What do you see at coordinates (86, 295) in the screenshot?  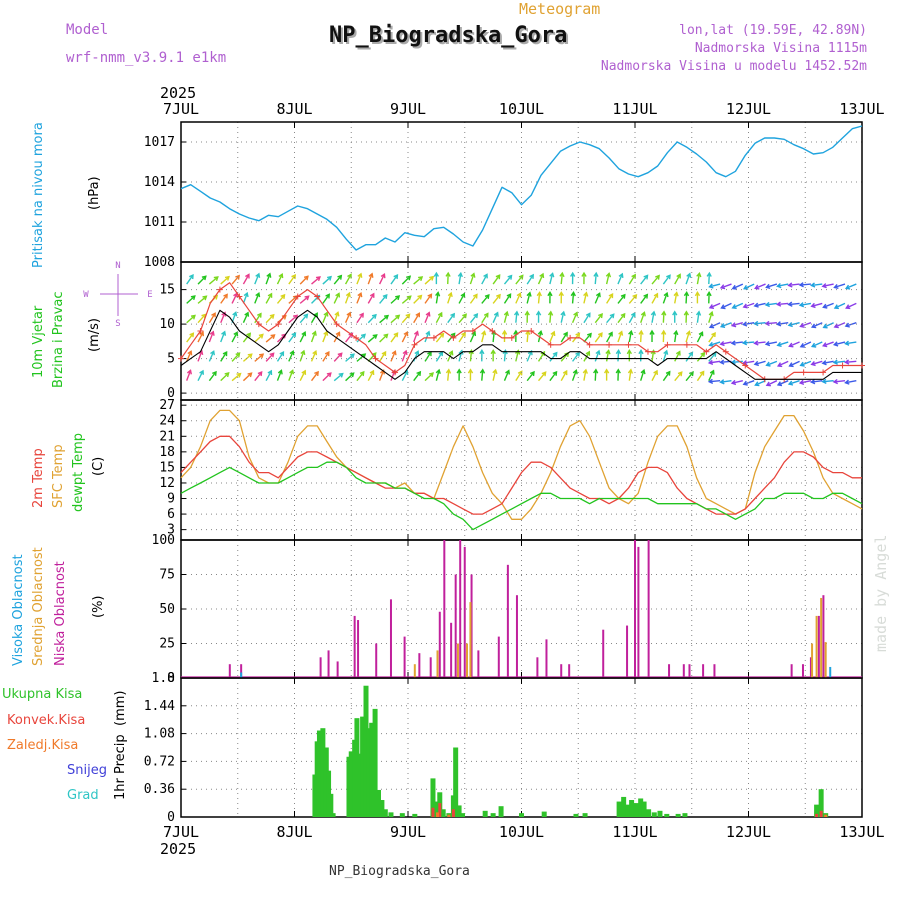 I see `compass-w: W` at bounding box center [86, 295].